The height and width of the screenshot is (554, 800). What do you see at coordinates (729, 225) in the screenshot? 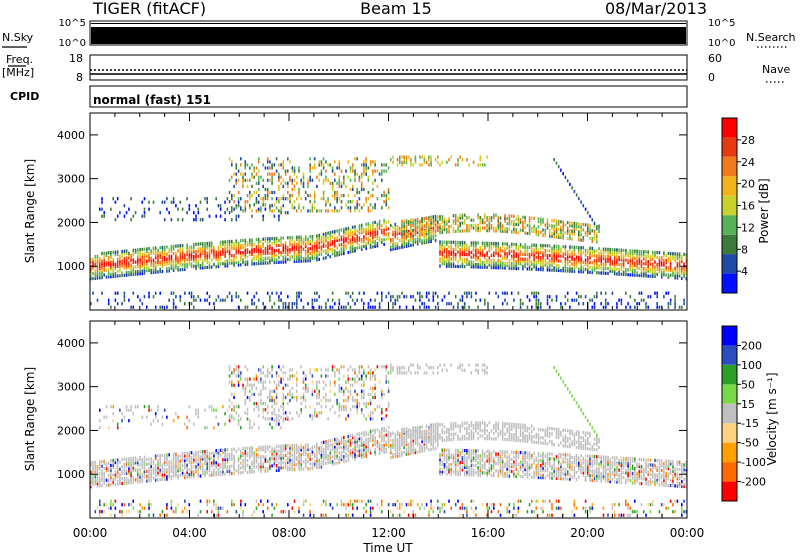
I see `colorbar-segment` at bounding box center [729, 225].